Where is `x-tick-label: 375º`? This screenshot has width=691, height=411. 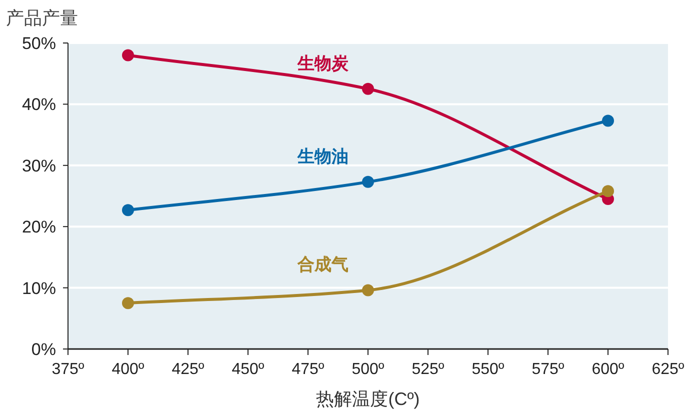 x-tick-label: 375º is located at coordinates (68, 369).